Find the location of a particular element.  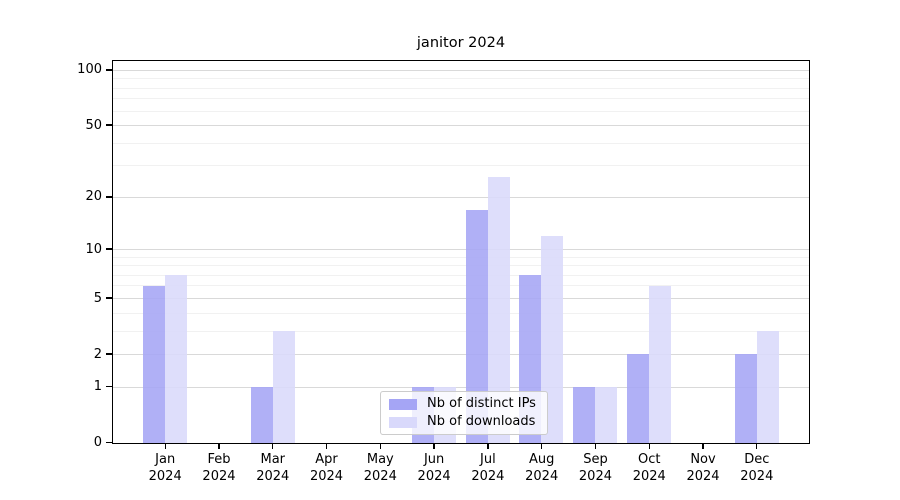

bar-downloads-sep is located at coordinates (606, 415).